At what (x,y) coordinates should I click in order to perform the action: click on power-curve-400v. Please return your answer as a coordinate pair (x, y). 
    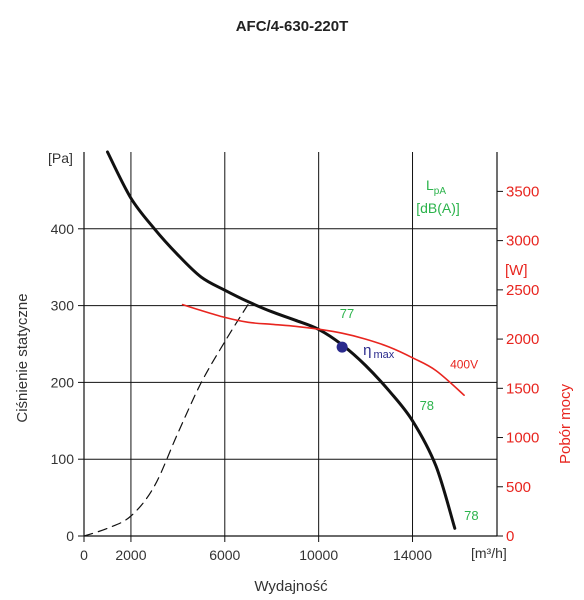
    Looking at the image, I should click on (323, 349).